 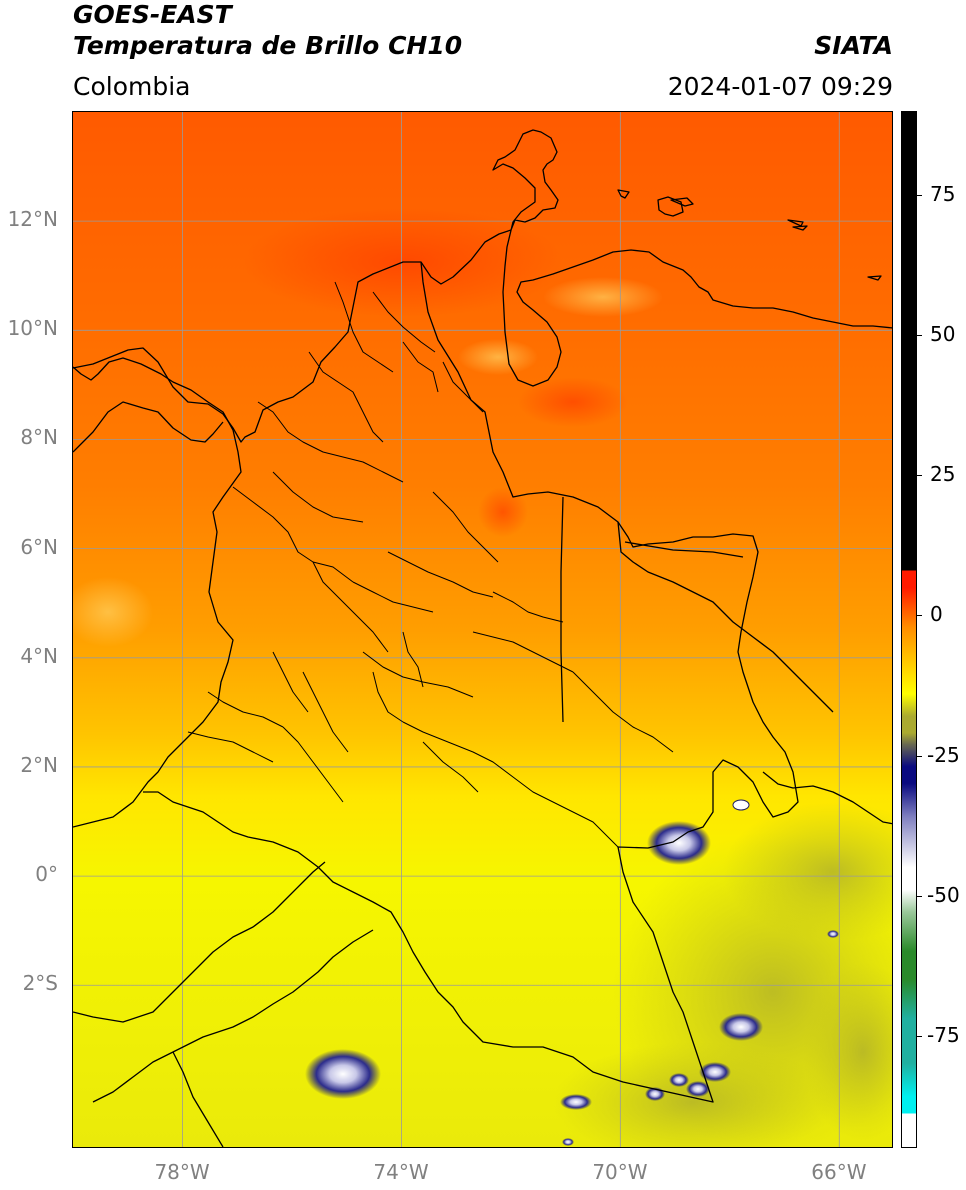 What do you see at coordinates (132, 86) in the screenshot?
I see `region-label: Colombia` at bounding box center [132, 86].